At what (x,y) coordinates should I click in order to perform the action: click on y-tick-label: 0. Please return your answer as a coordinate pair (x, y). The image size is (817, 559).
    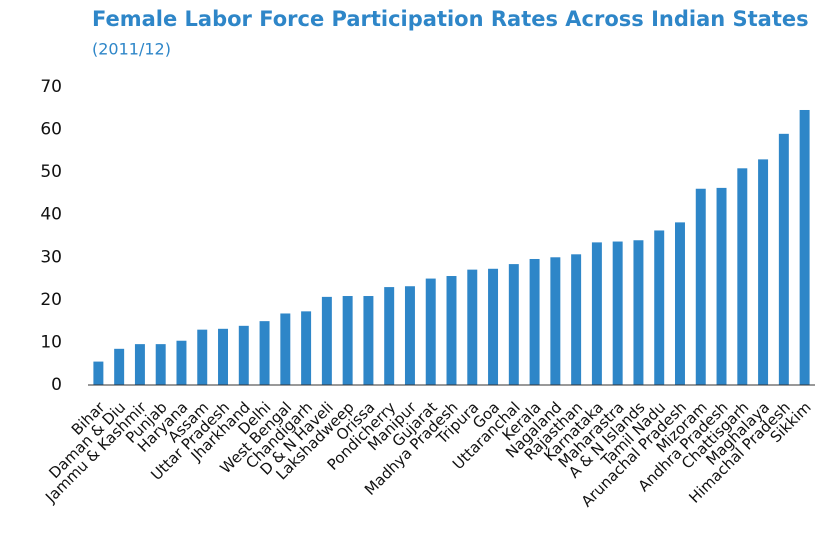
    Looking at the image, I should click on (56, 385).